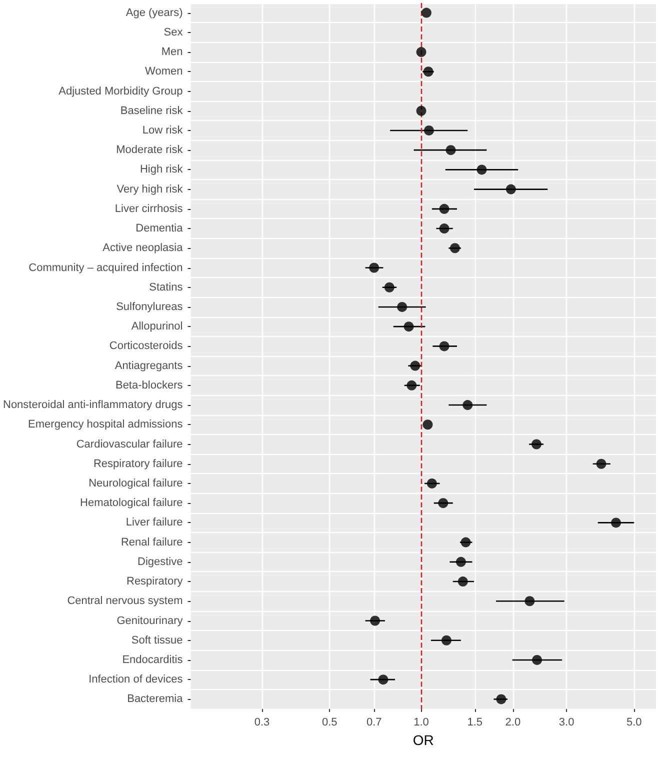 This screenshot has width=658, height=757. Describe the element at coordinates (150, 150) in the screenshot. I see `y-tick-label: Moderate risk` at that location.